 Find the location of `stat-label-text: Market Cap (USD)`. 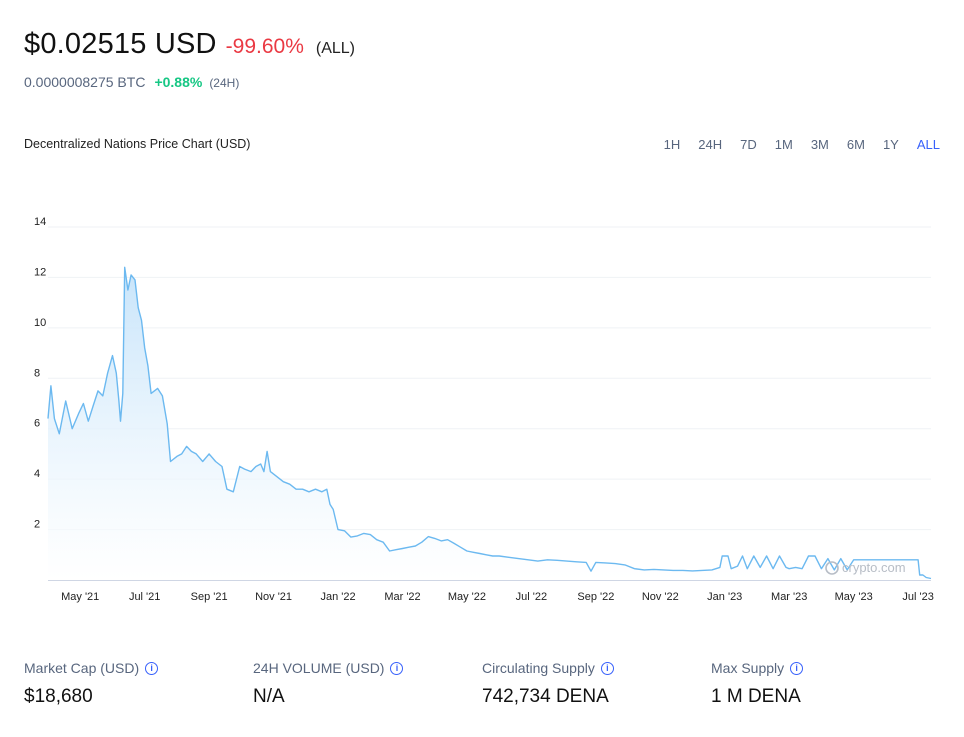

stat-label-text: Market Cap (USD) is located at coordinates (82, 668).